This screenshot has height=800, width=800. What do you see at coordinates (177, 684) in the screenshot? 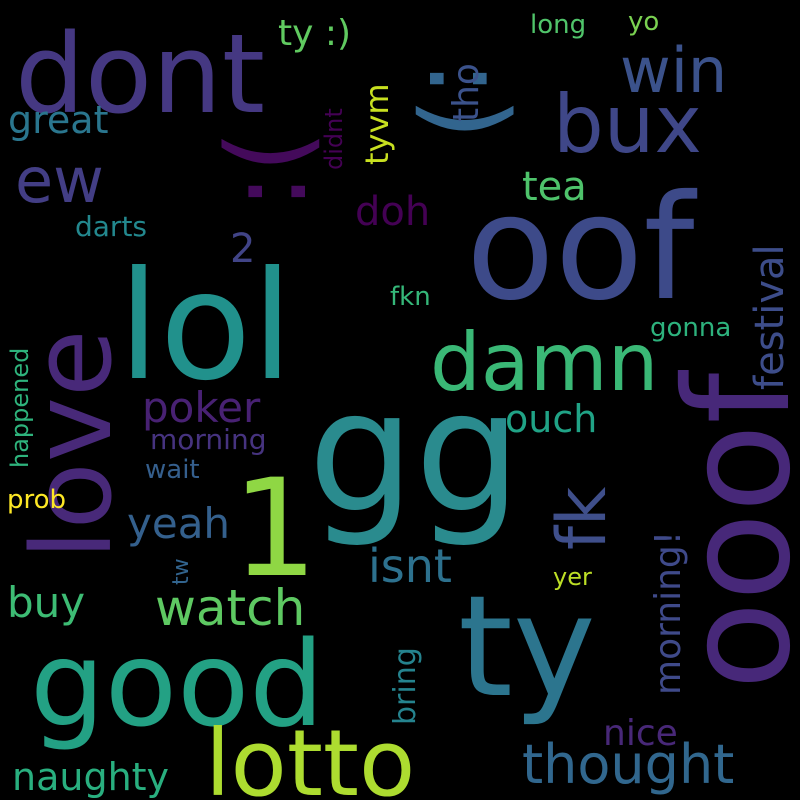
I see `word-good: good` at bounding box center [177, 684].